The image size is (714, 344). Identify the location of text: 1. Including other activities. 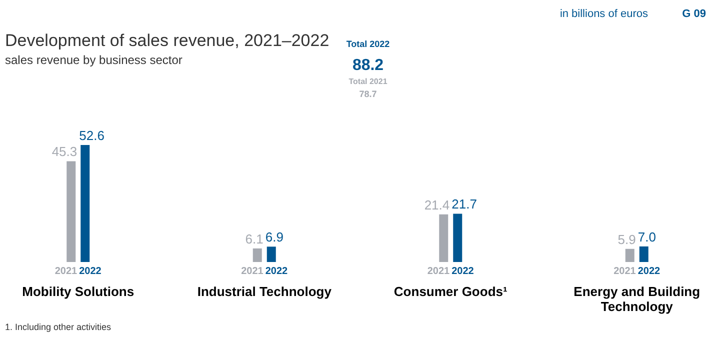
(58, 327).